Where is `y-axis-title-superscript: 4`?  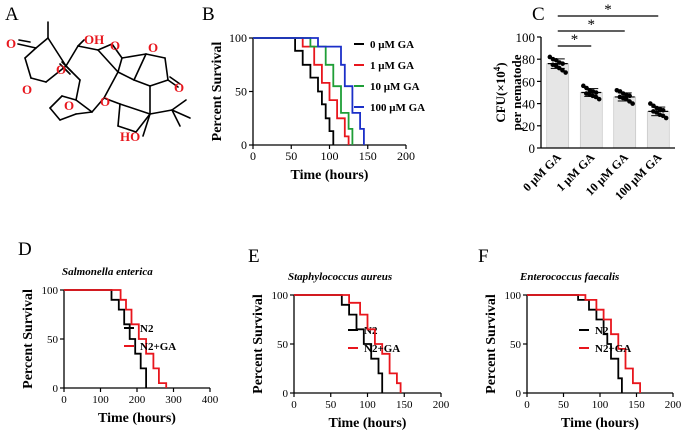 y-axis-title-superscript: 4 is located at coordinates (497, 68).